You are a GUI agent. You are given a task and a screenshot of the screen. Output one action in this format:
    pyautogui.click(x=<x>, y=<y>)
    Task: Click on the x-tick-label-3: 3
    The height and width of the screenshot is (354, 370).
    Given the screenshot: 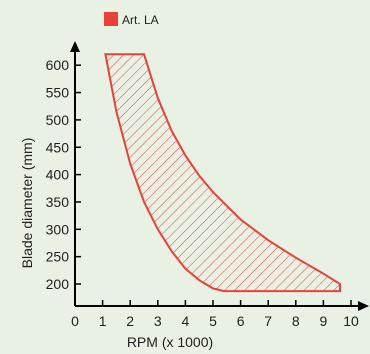 What is the action you would take?
    pyautogui.click(x=158, y=321)
    